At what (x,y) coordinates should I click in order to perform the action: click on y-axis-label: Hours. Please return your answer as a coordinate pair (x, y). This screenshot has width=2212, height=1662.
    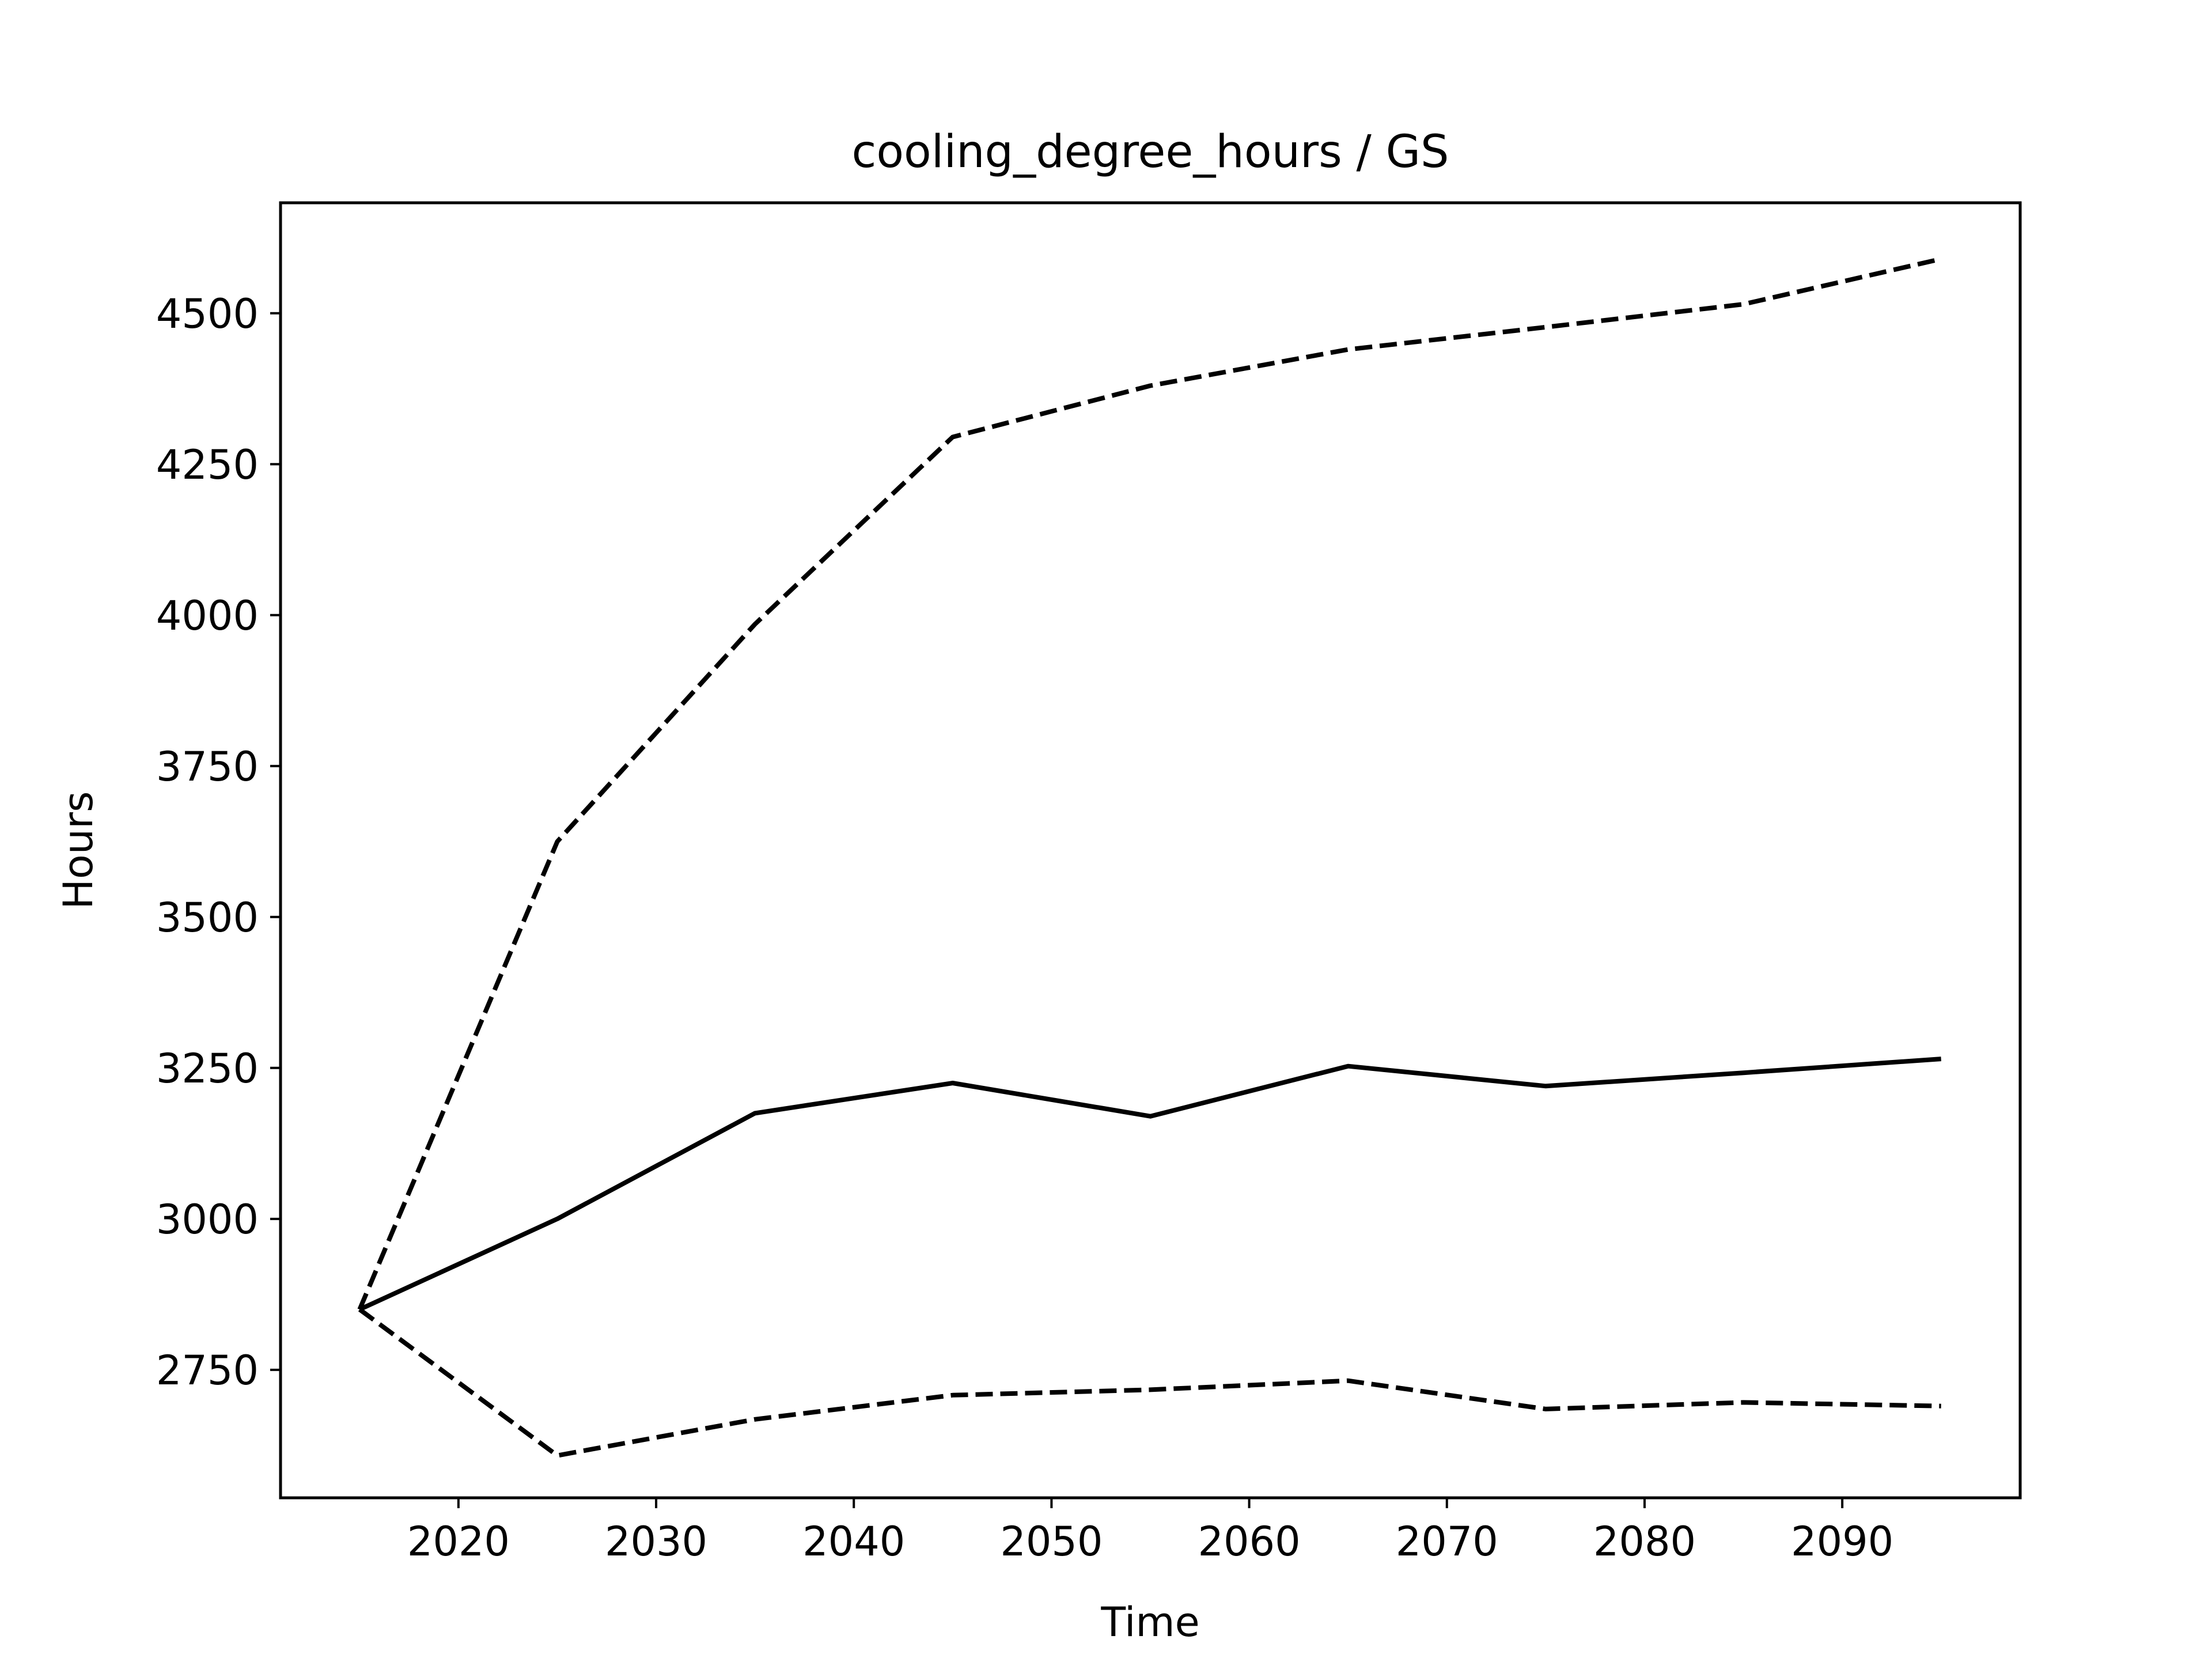
    Looking at the image, I should click on (78, 850).